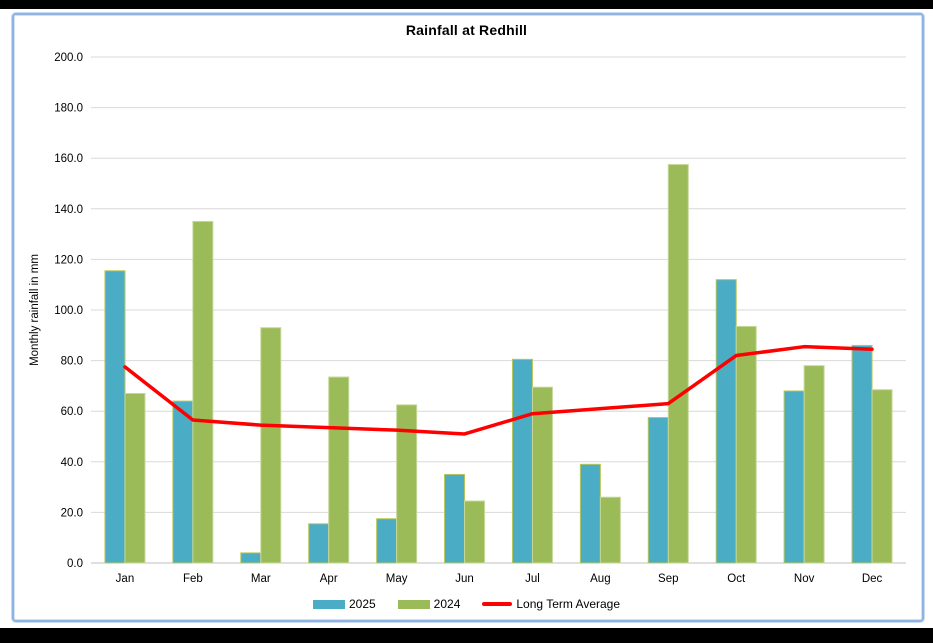 Image resolution: width=933 pixels, height=643 pixels. What do you see at coordinates (726, 421) in the screenshot?
I see `bar-2025-oct` at bounding box center [726, 421].